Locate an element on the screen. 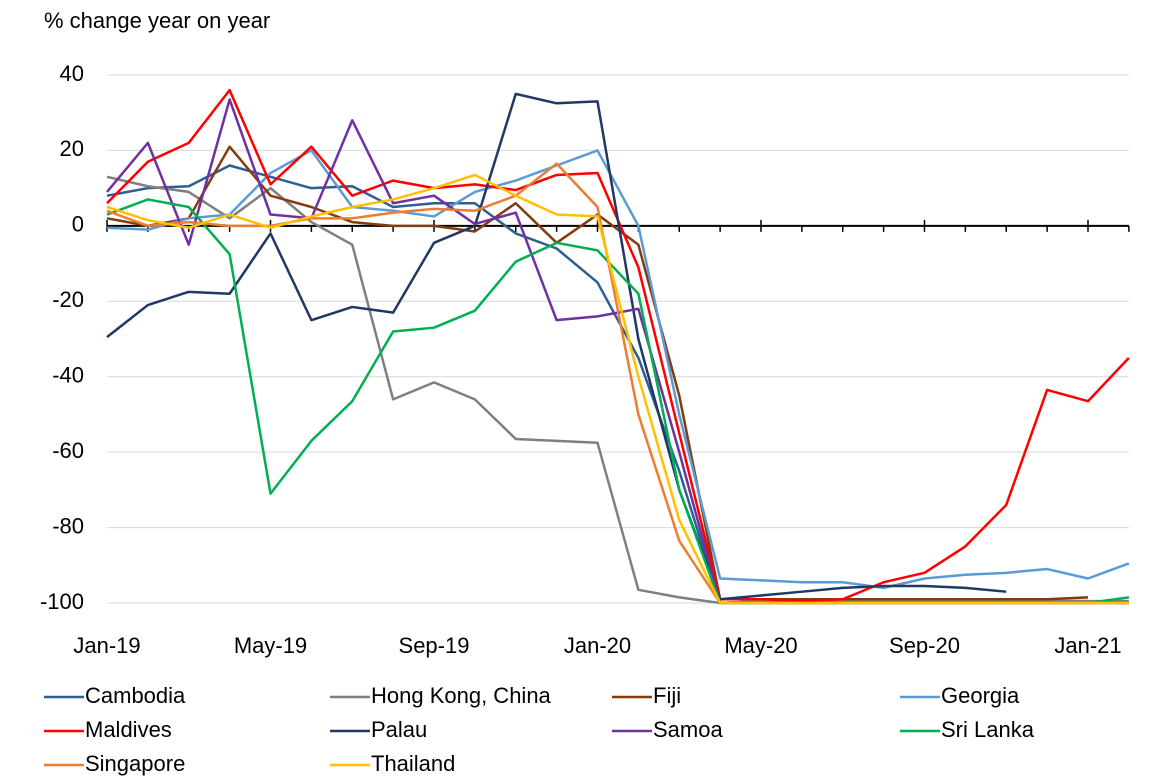 This screenshot has width=1153, height=780. y-tick-label: -60 is located at coordinates (68, 450).